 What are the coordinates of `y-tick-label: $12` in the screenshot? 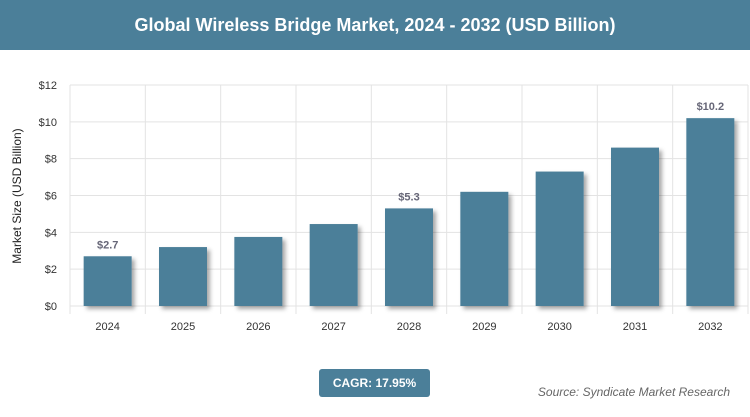 It's located at (48, 86).